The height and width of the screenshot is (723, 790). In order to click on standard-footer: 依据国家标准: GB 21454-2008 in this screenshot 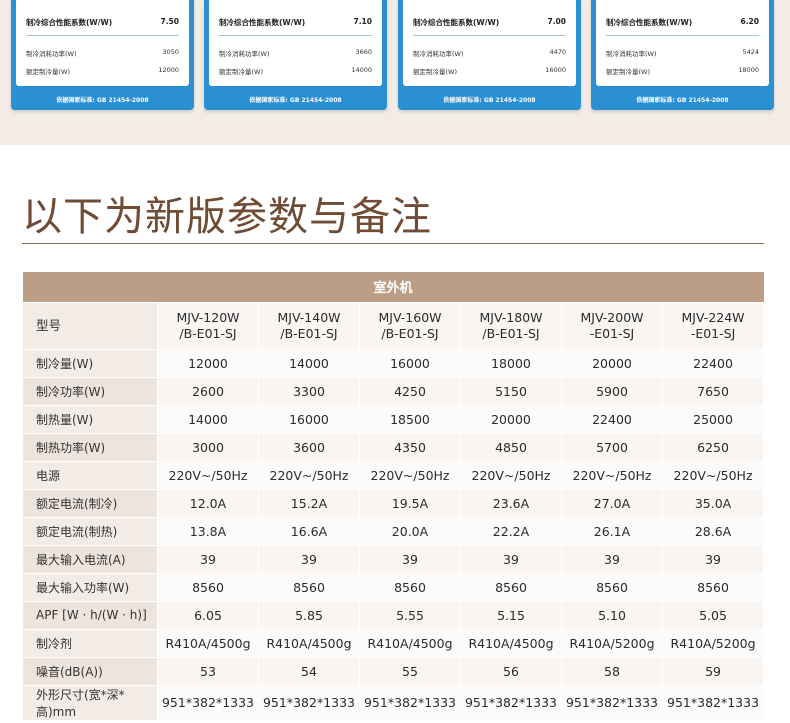, I will do `click(102, 100)`.